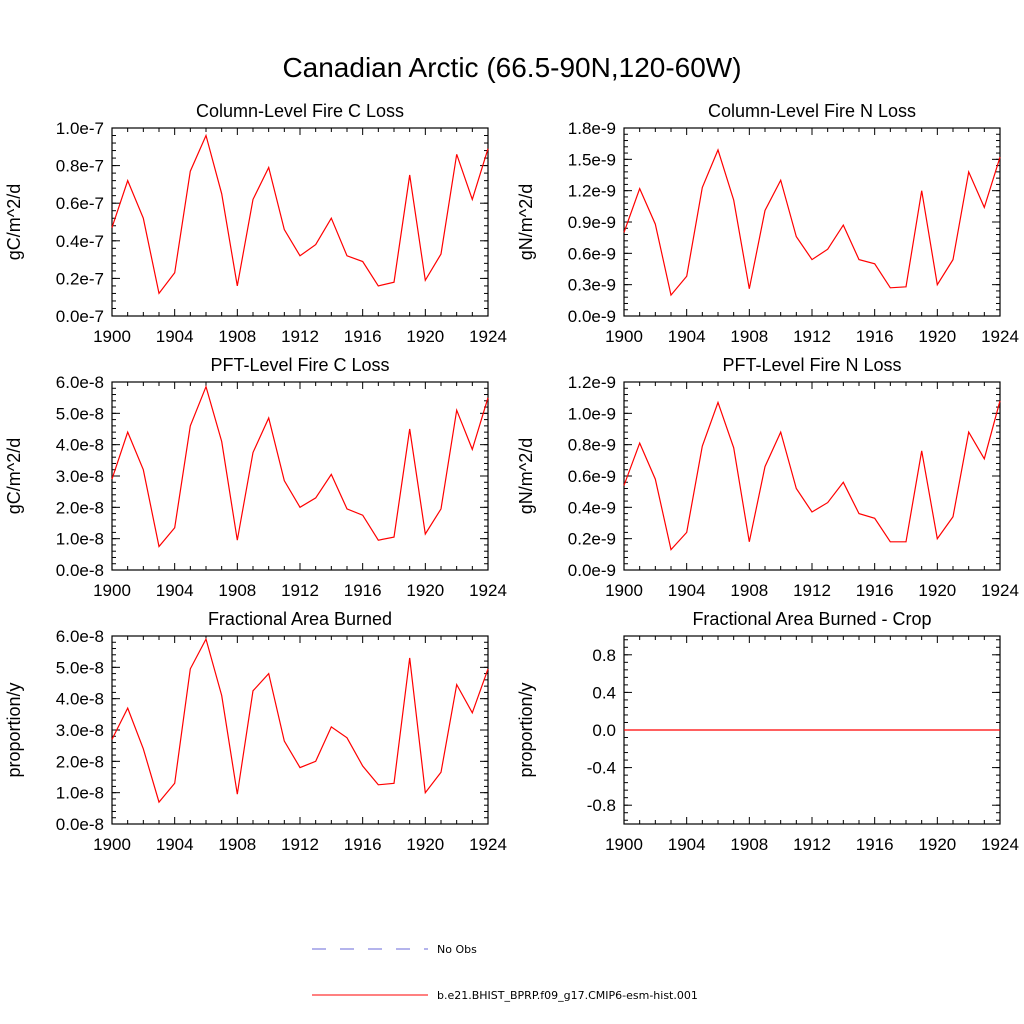 The height and width of the screenshot is (1024, 1024). Describe the element at coordinates (300, 336) in the screenshot. I see `panel1-xtick-label: 1912` at that location.